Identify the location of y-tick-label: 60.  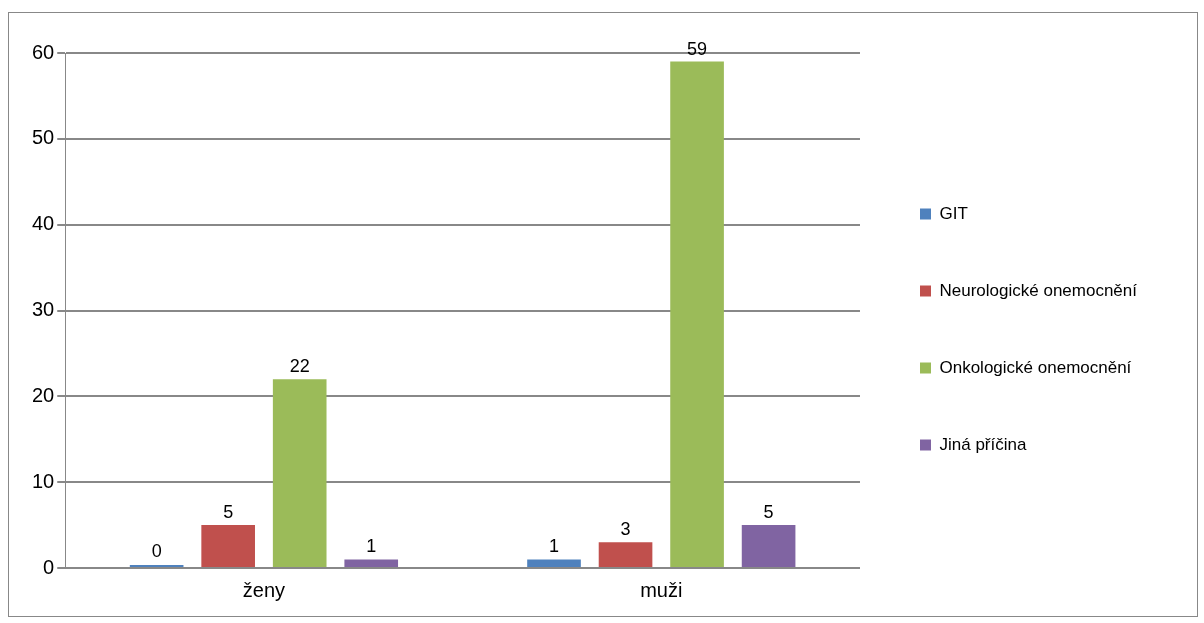
(43, 51).